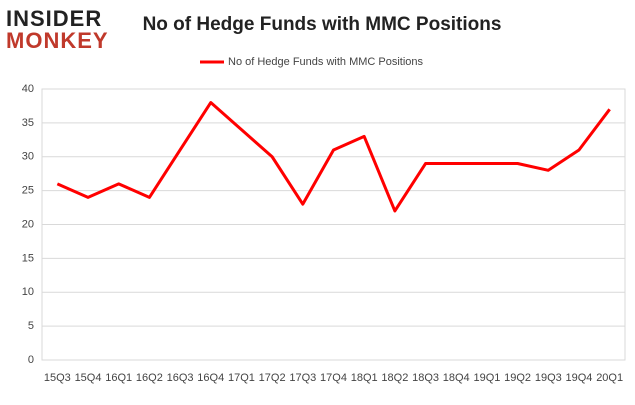  I want to click on x-tick-label: 18Q2, so click(394, 378).